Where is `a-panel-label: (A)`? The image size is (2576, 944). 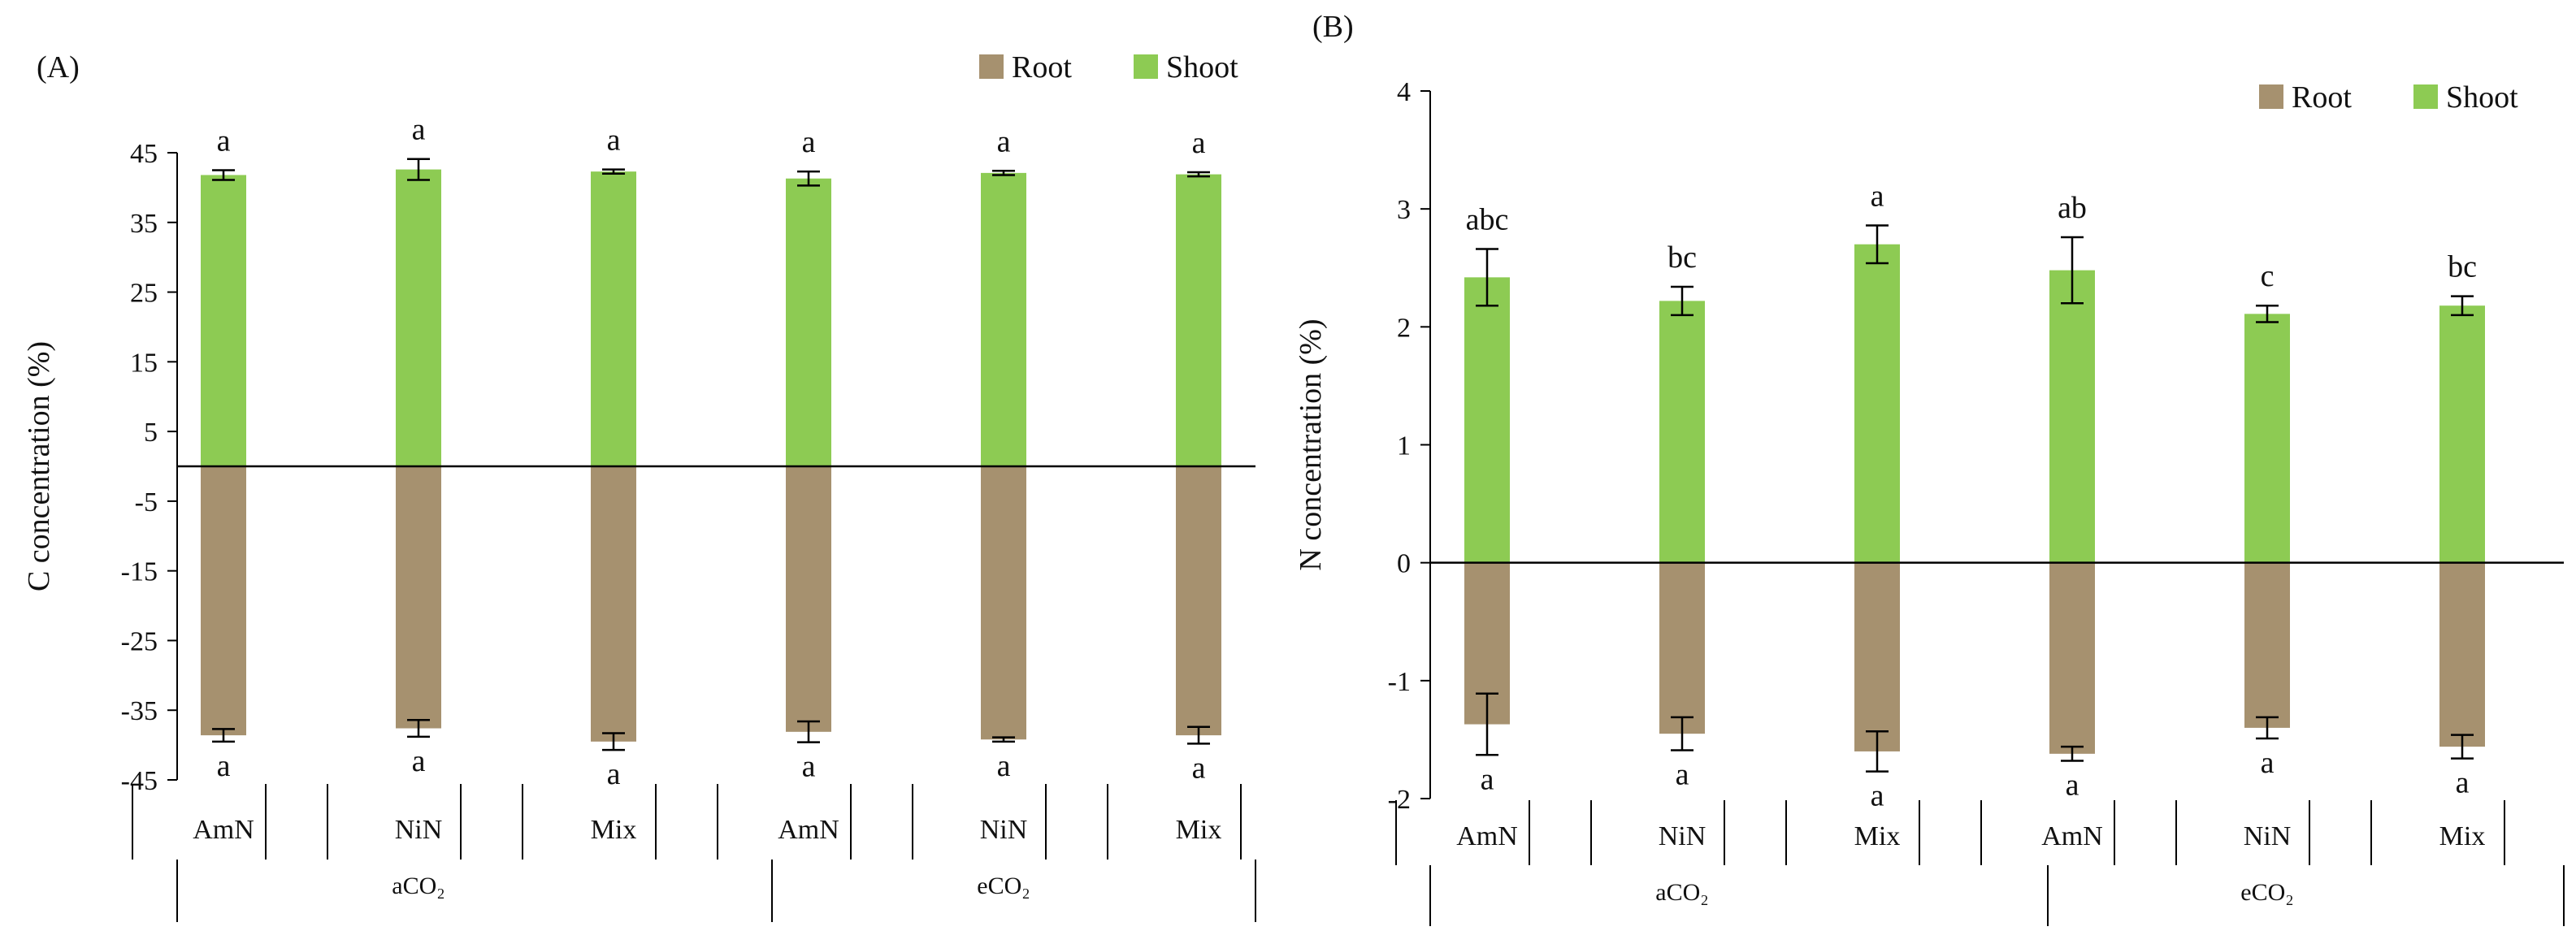
a-panel-label: (A) is located at coordinates (58, 67).